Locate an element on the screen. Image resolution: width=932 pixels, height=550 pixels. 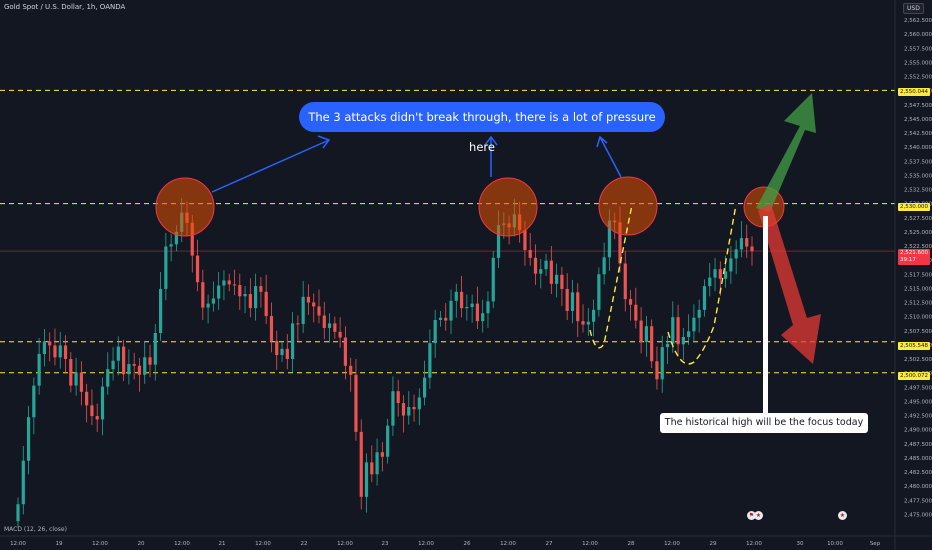
current-price-tag: 2,521.600 39:17 is located at coordinates (914, 257).